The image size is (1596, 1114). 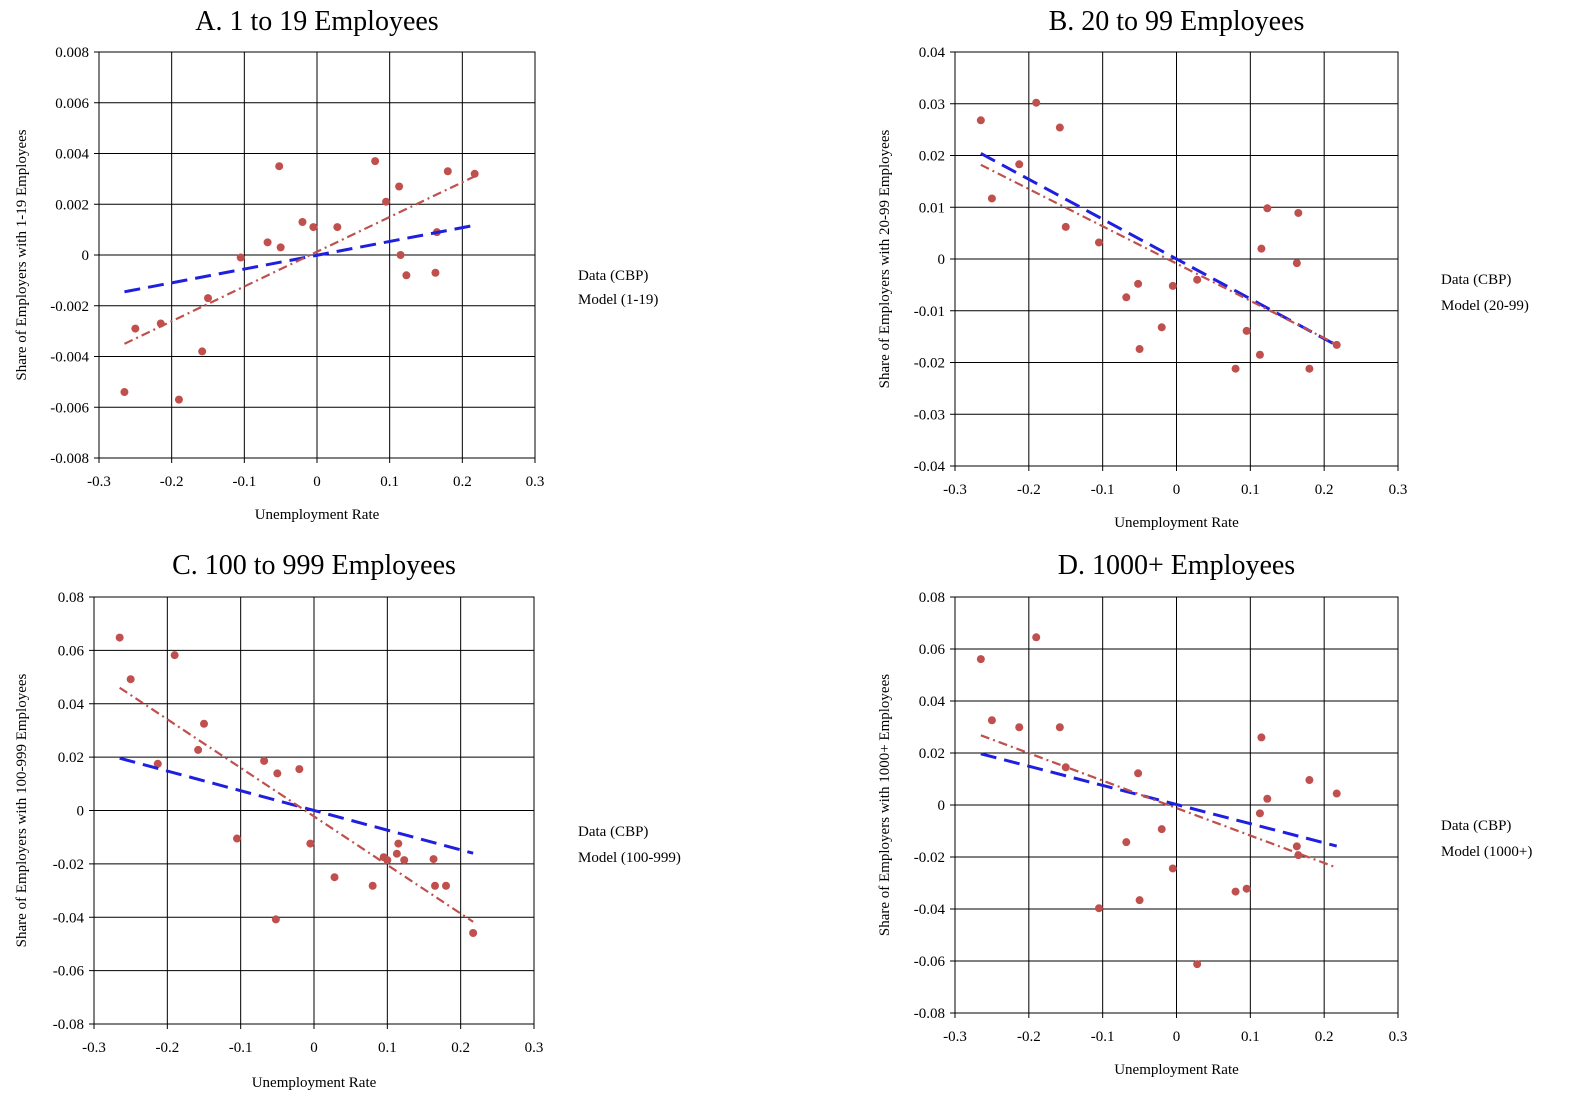 I want to click on y-tick-label: -0.06, so click(x=69, y=972).